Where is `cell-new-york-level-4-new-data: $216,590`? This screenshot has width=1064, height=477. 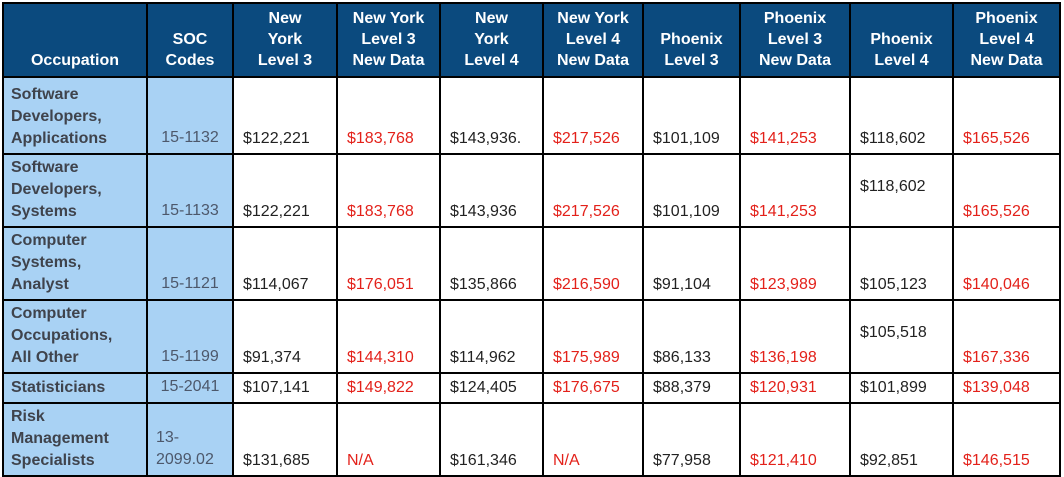
cell-new-york-level-4-new-data: $216,590 is located at coordinates (593, 263).